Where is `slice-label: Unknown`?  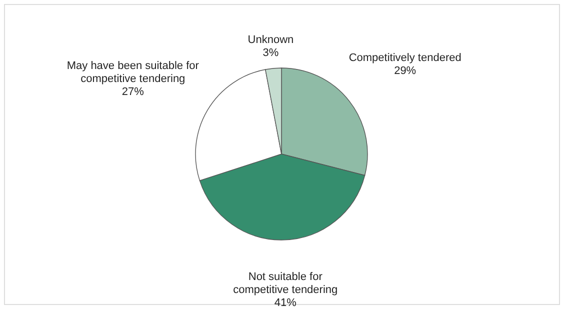
slice-label: Unknown is located at coordinates (271, 40).